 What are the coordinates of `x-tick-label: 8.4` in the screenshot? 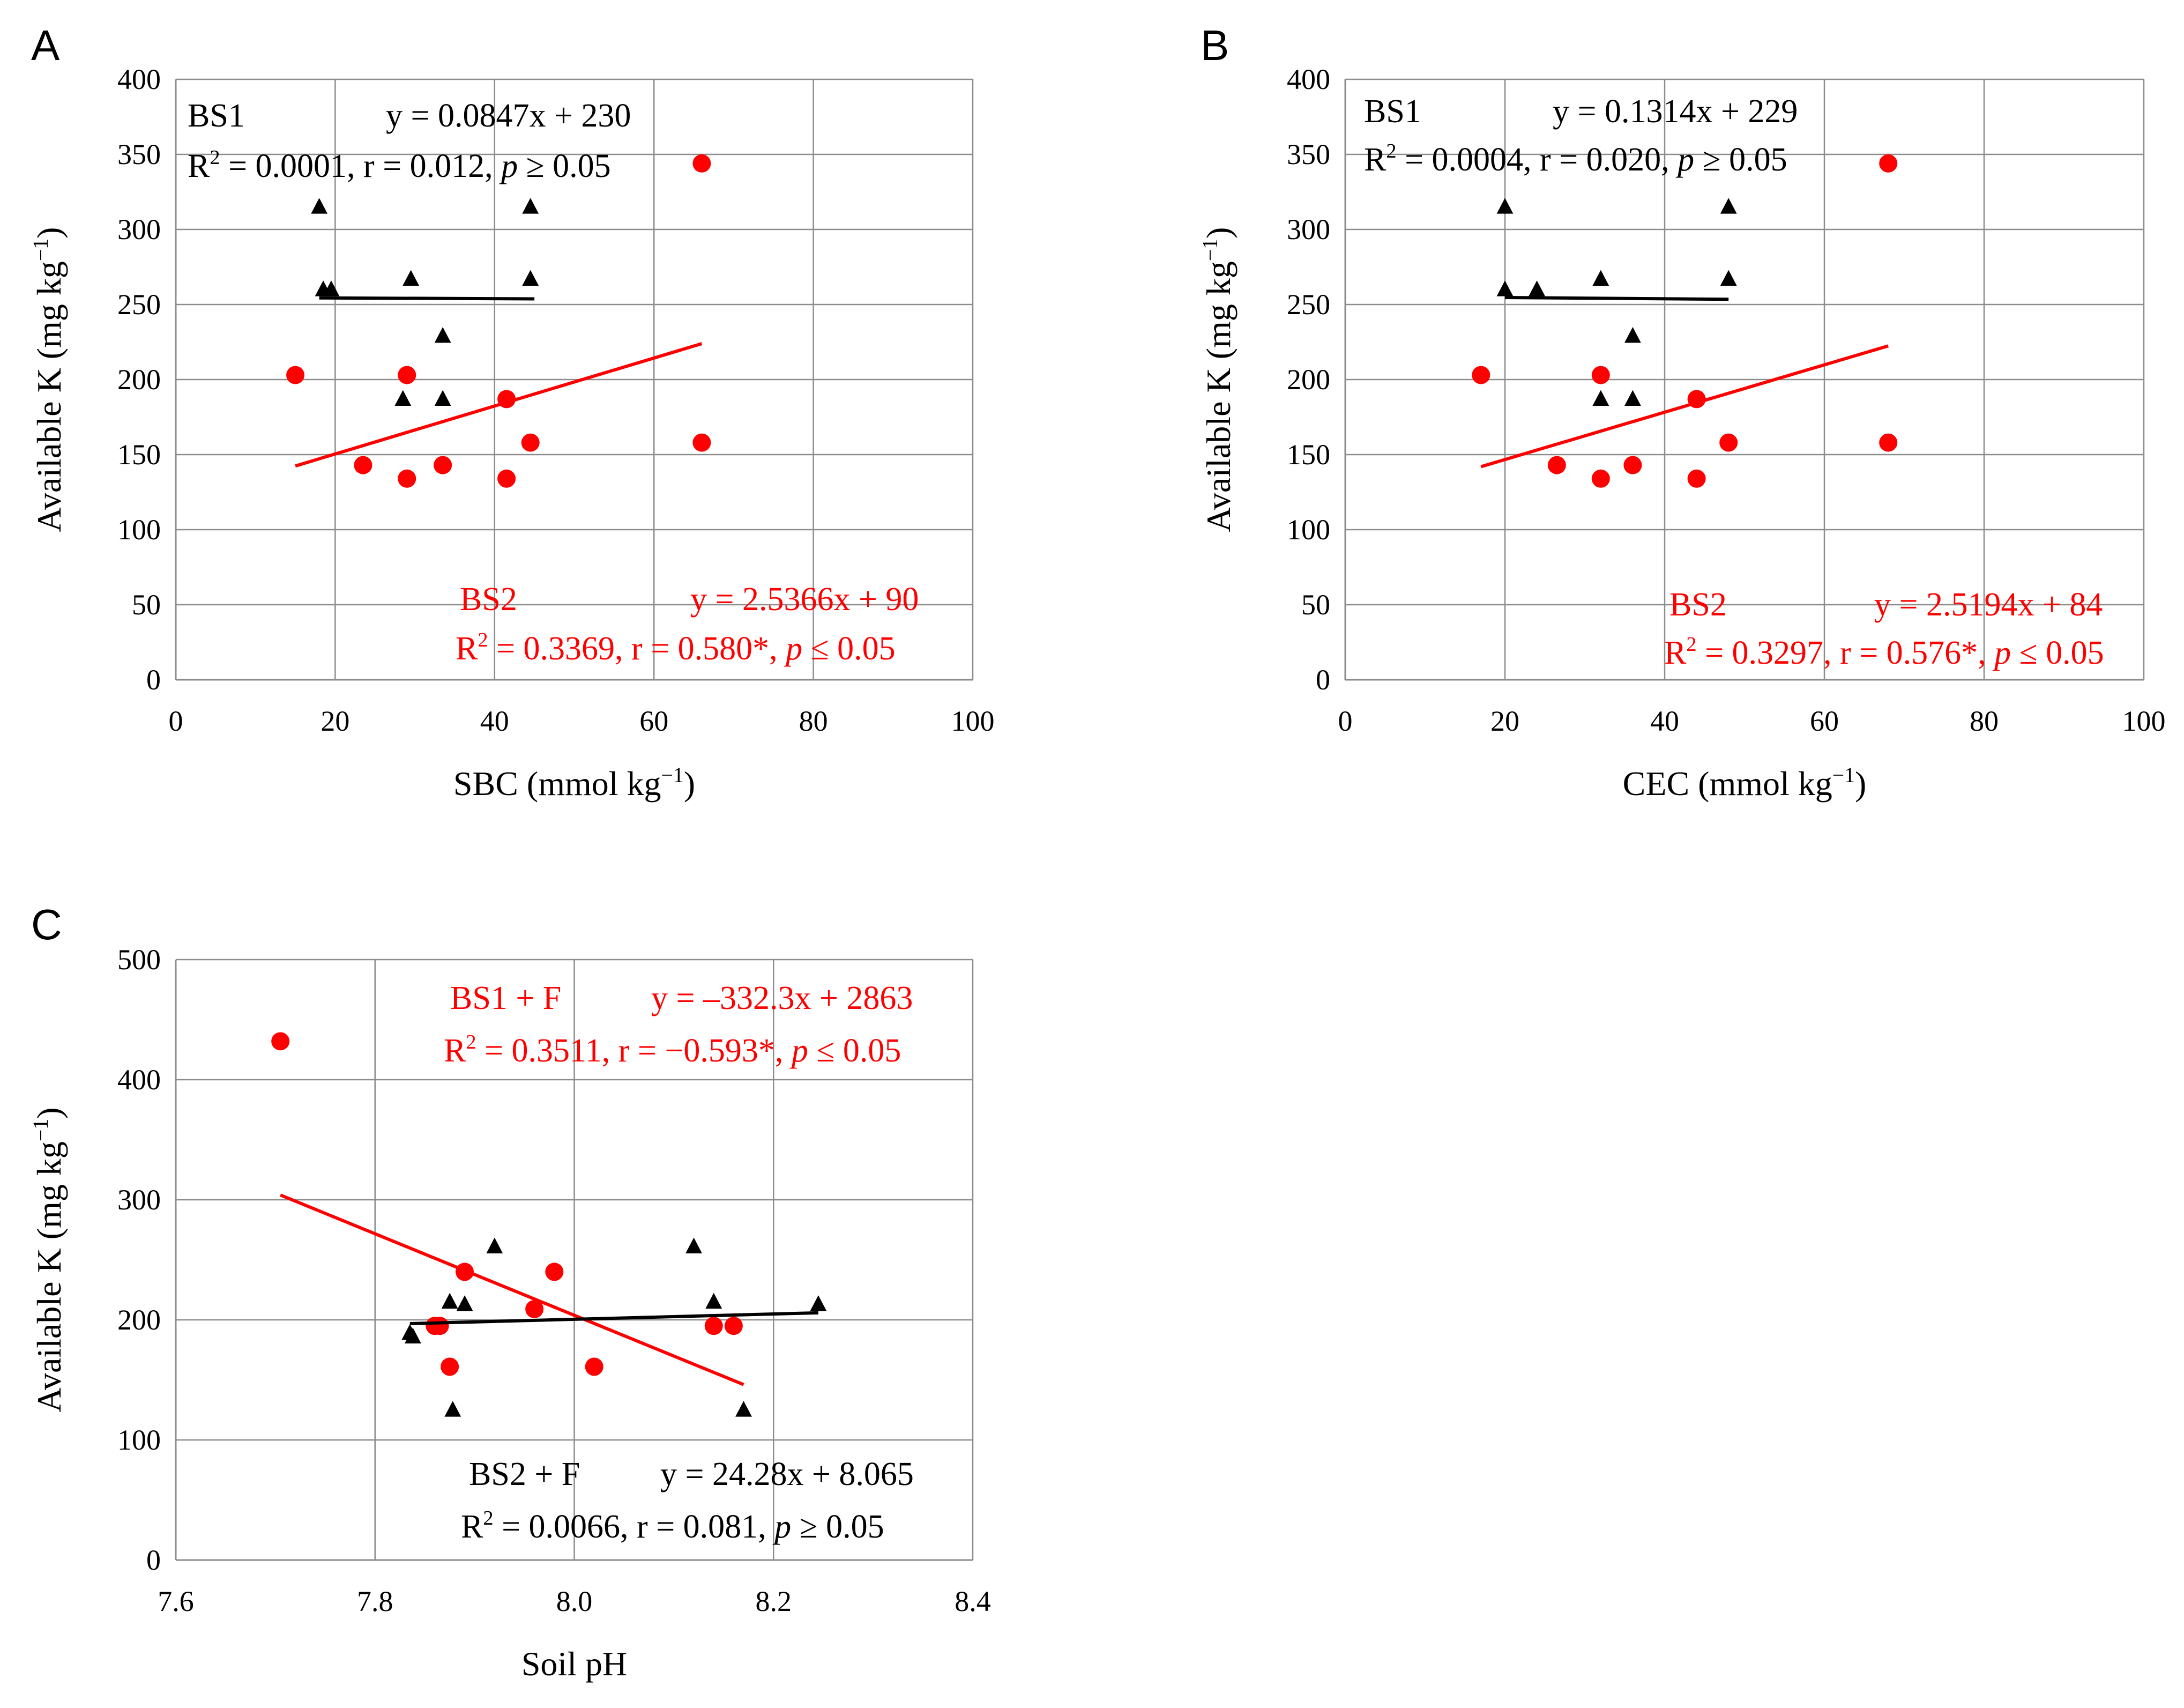 It's located at (973, 1601).